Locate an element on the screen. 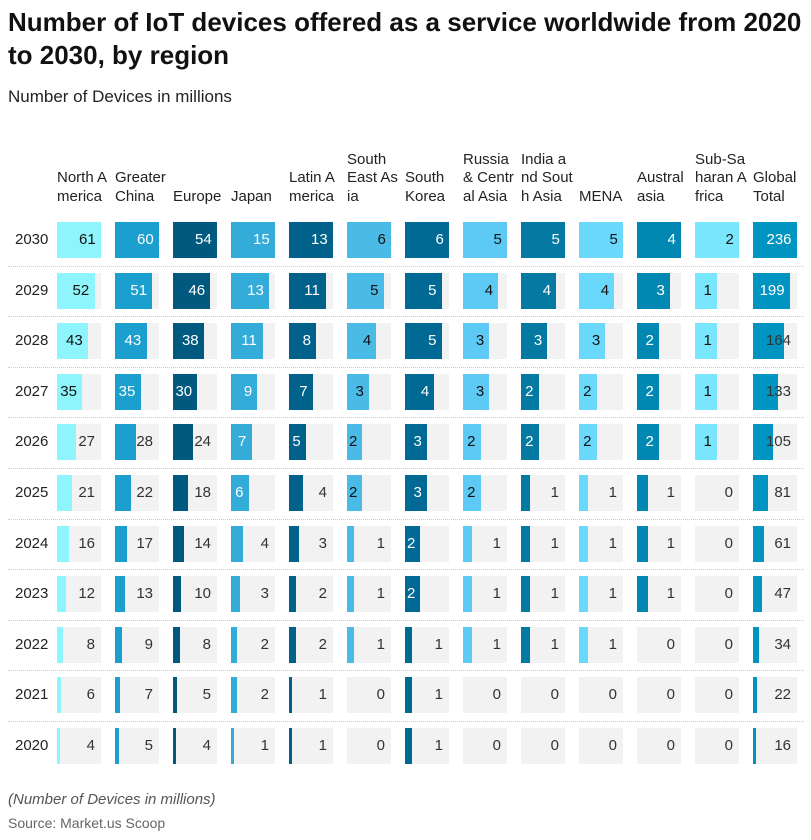  table-cell: 22 is located at coordinates (775, 695).